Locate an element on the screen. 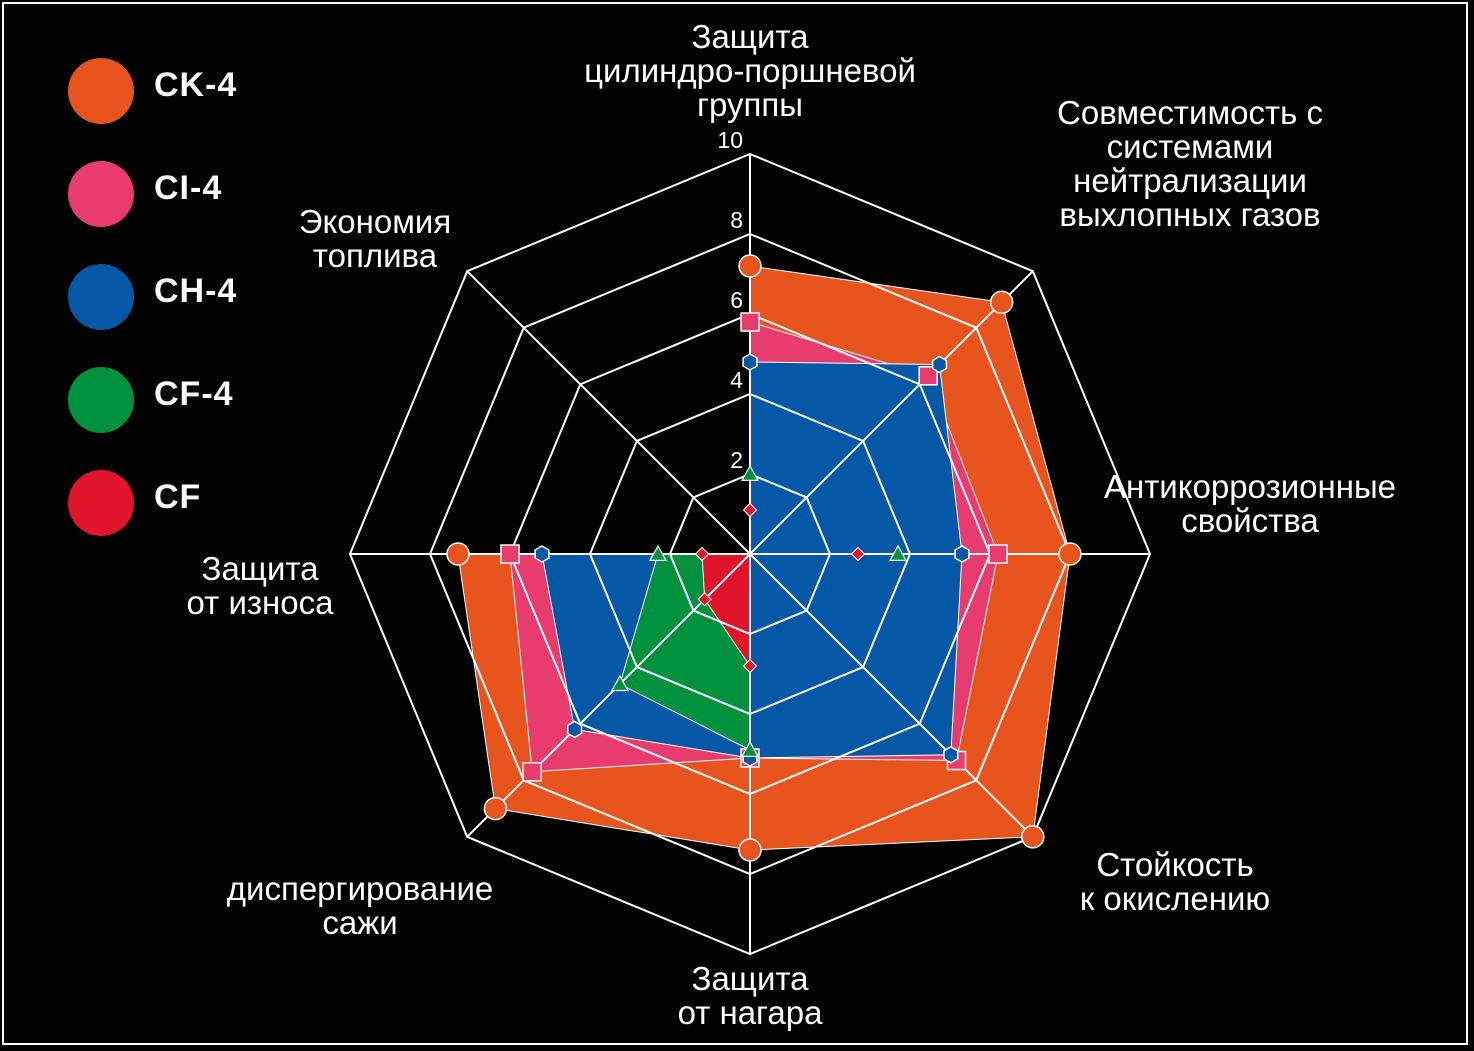 The width and height of the screenshot is (1474, 1051). tick-label-2: 2 is located at coordinates (736, 460).